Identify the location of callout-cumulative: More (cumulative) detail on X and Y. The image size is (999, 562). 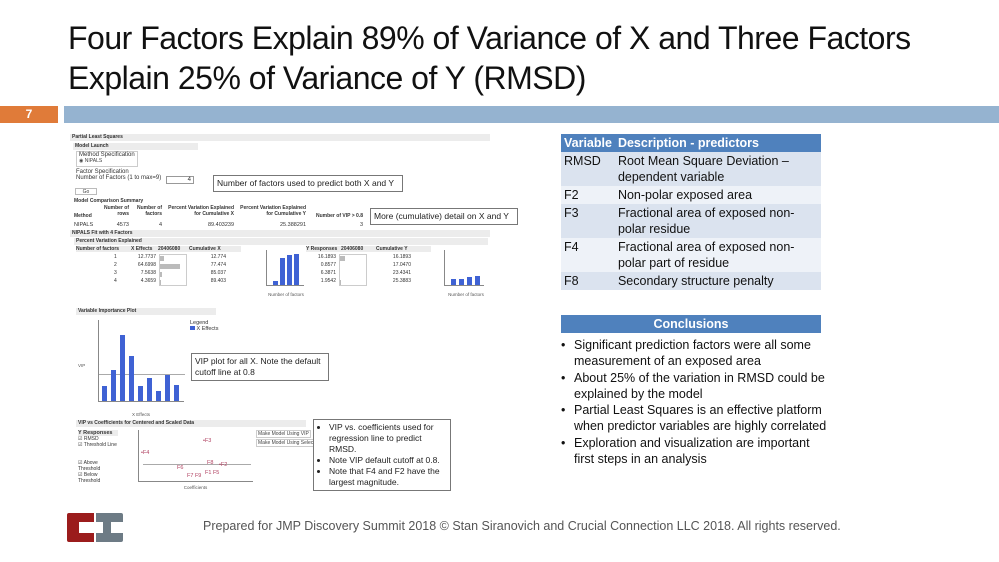
(444, 216).